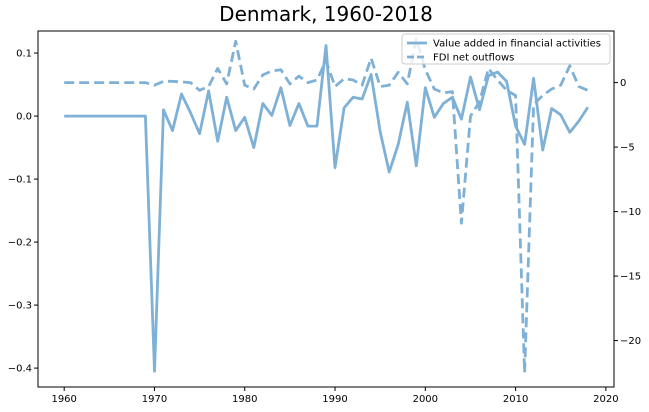 The width and height of the screenshot is (649, 412). Describe the element at coordinates (425, 399) in the screenshot. I see `x-tick-label: 2000` at that location.